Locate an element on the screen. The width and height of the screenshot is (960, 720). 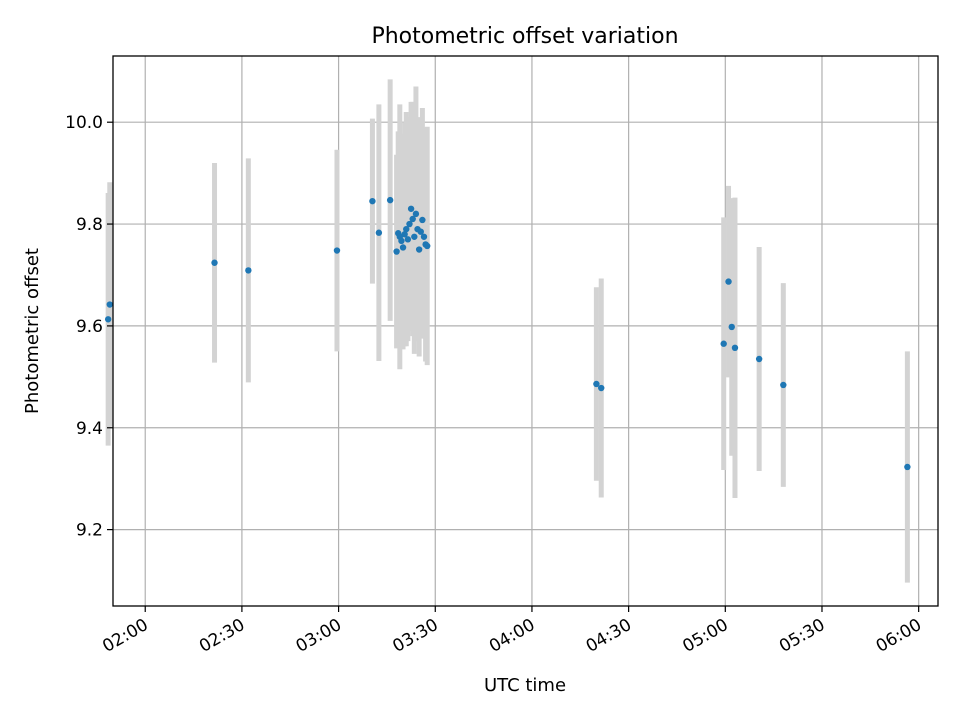
y-axis-title: Photometric offset is located at coordinates (32, 331).